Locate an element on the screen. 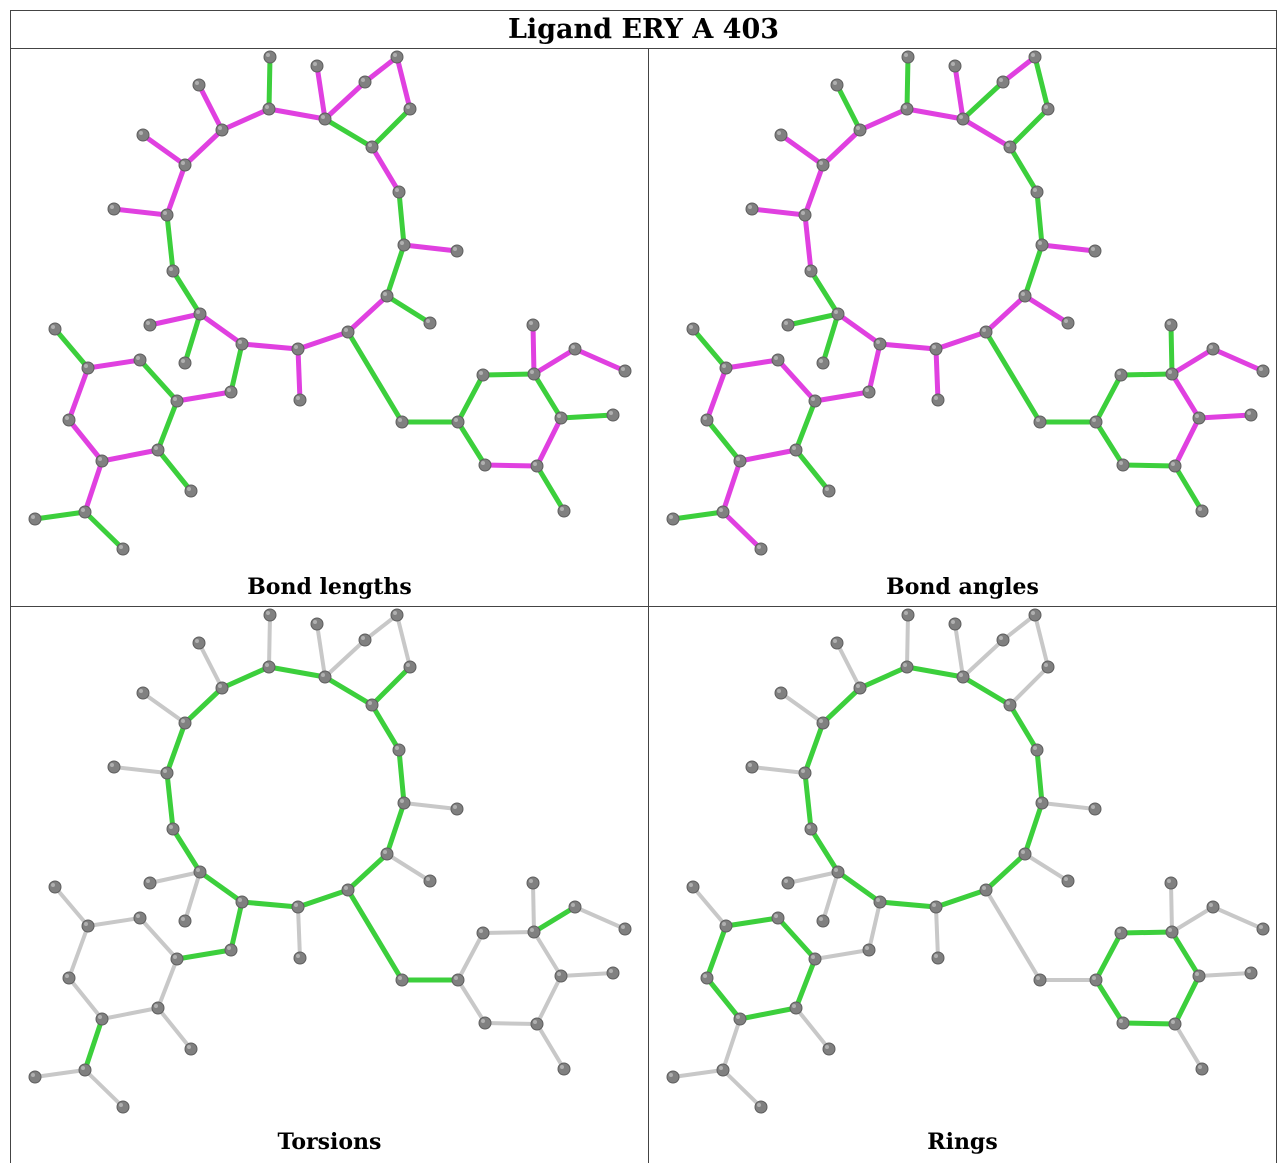  column-divider is located at coordinates (648, 605).